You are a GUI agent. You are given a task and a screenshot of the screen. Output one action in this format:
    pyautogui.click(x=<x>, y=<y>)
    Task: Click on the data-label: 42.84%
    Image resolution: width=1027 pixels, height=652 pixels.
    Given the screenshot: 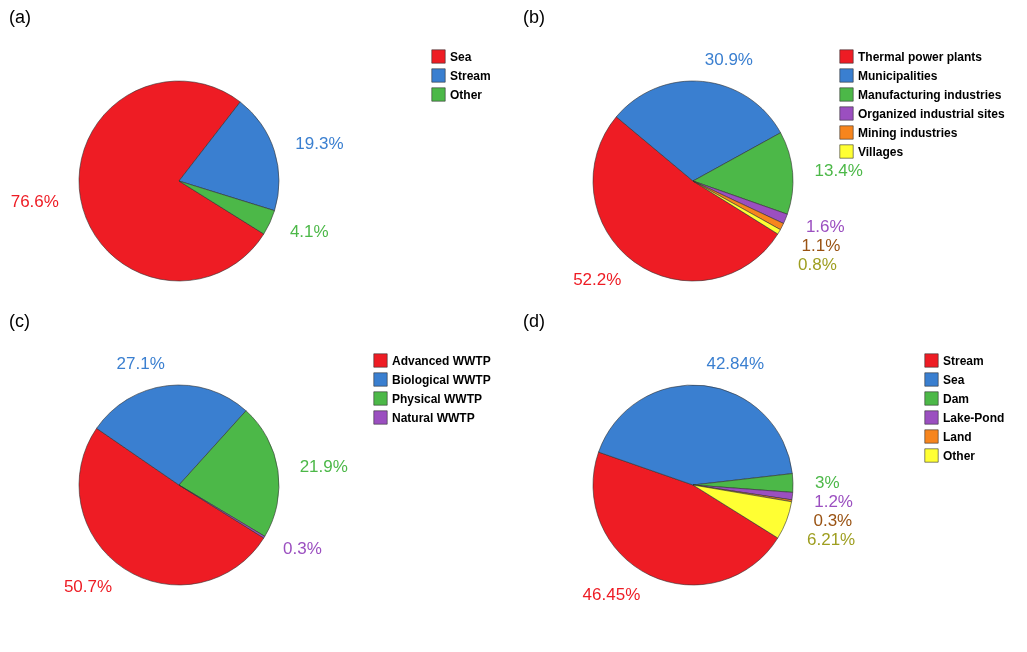 What is the action you would take?
    pyautogui.click(x=735, y=363)
    